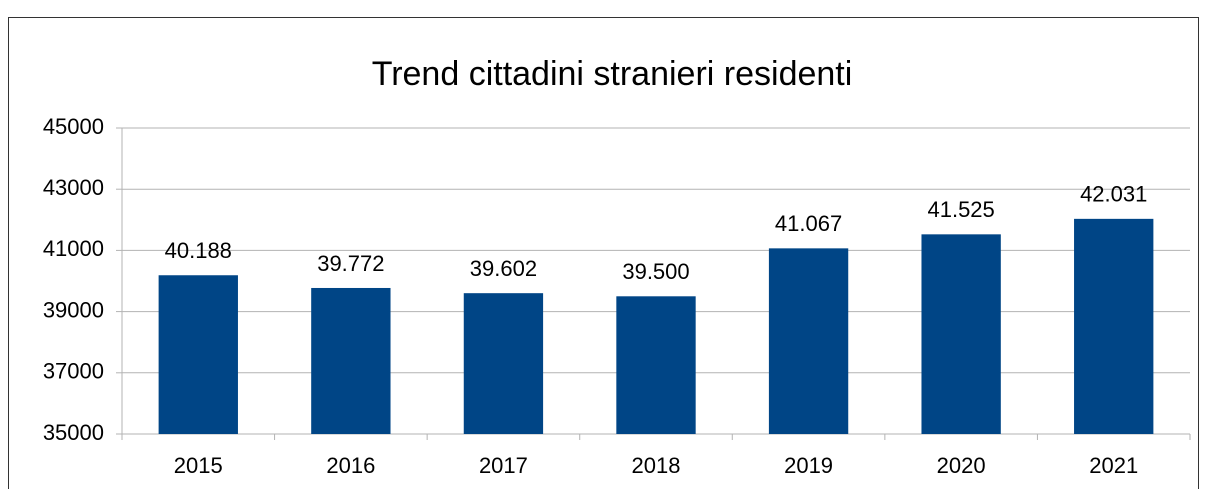  What do you see at coordinates (350, 263) in the screenshot?
I see `data-label: 39.772` at bounding box center [350, 263].